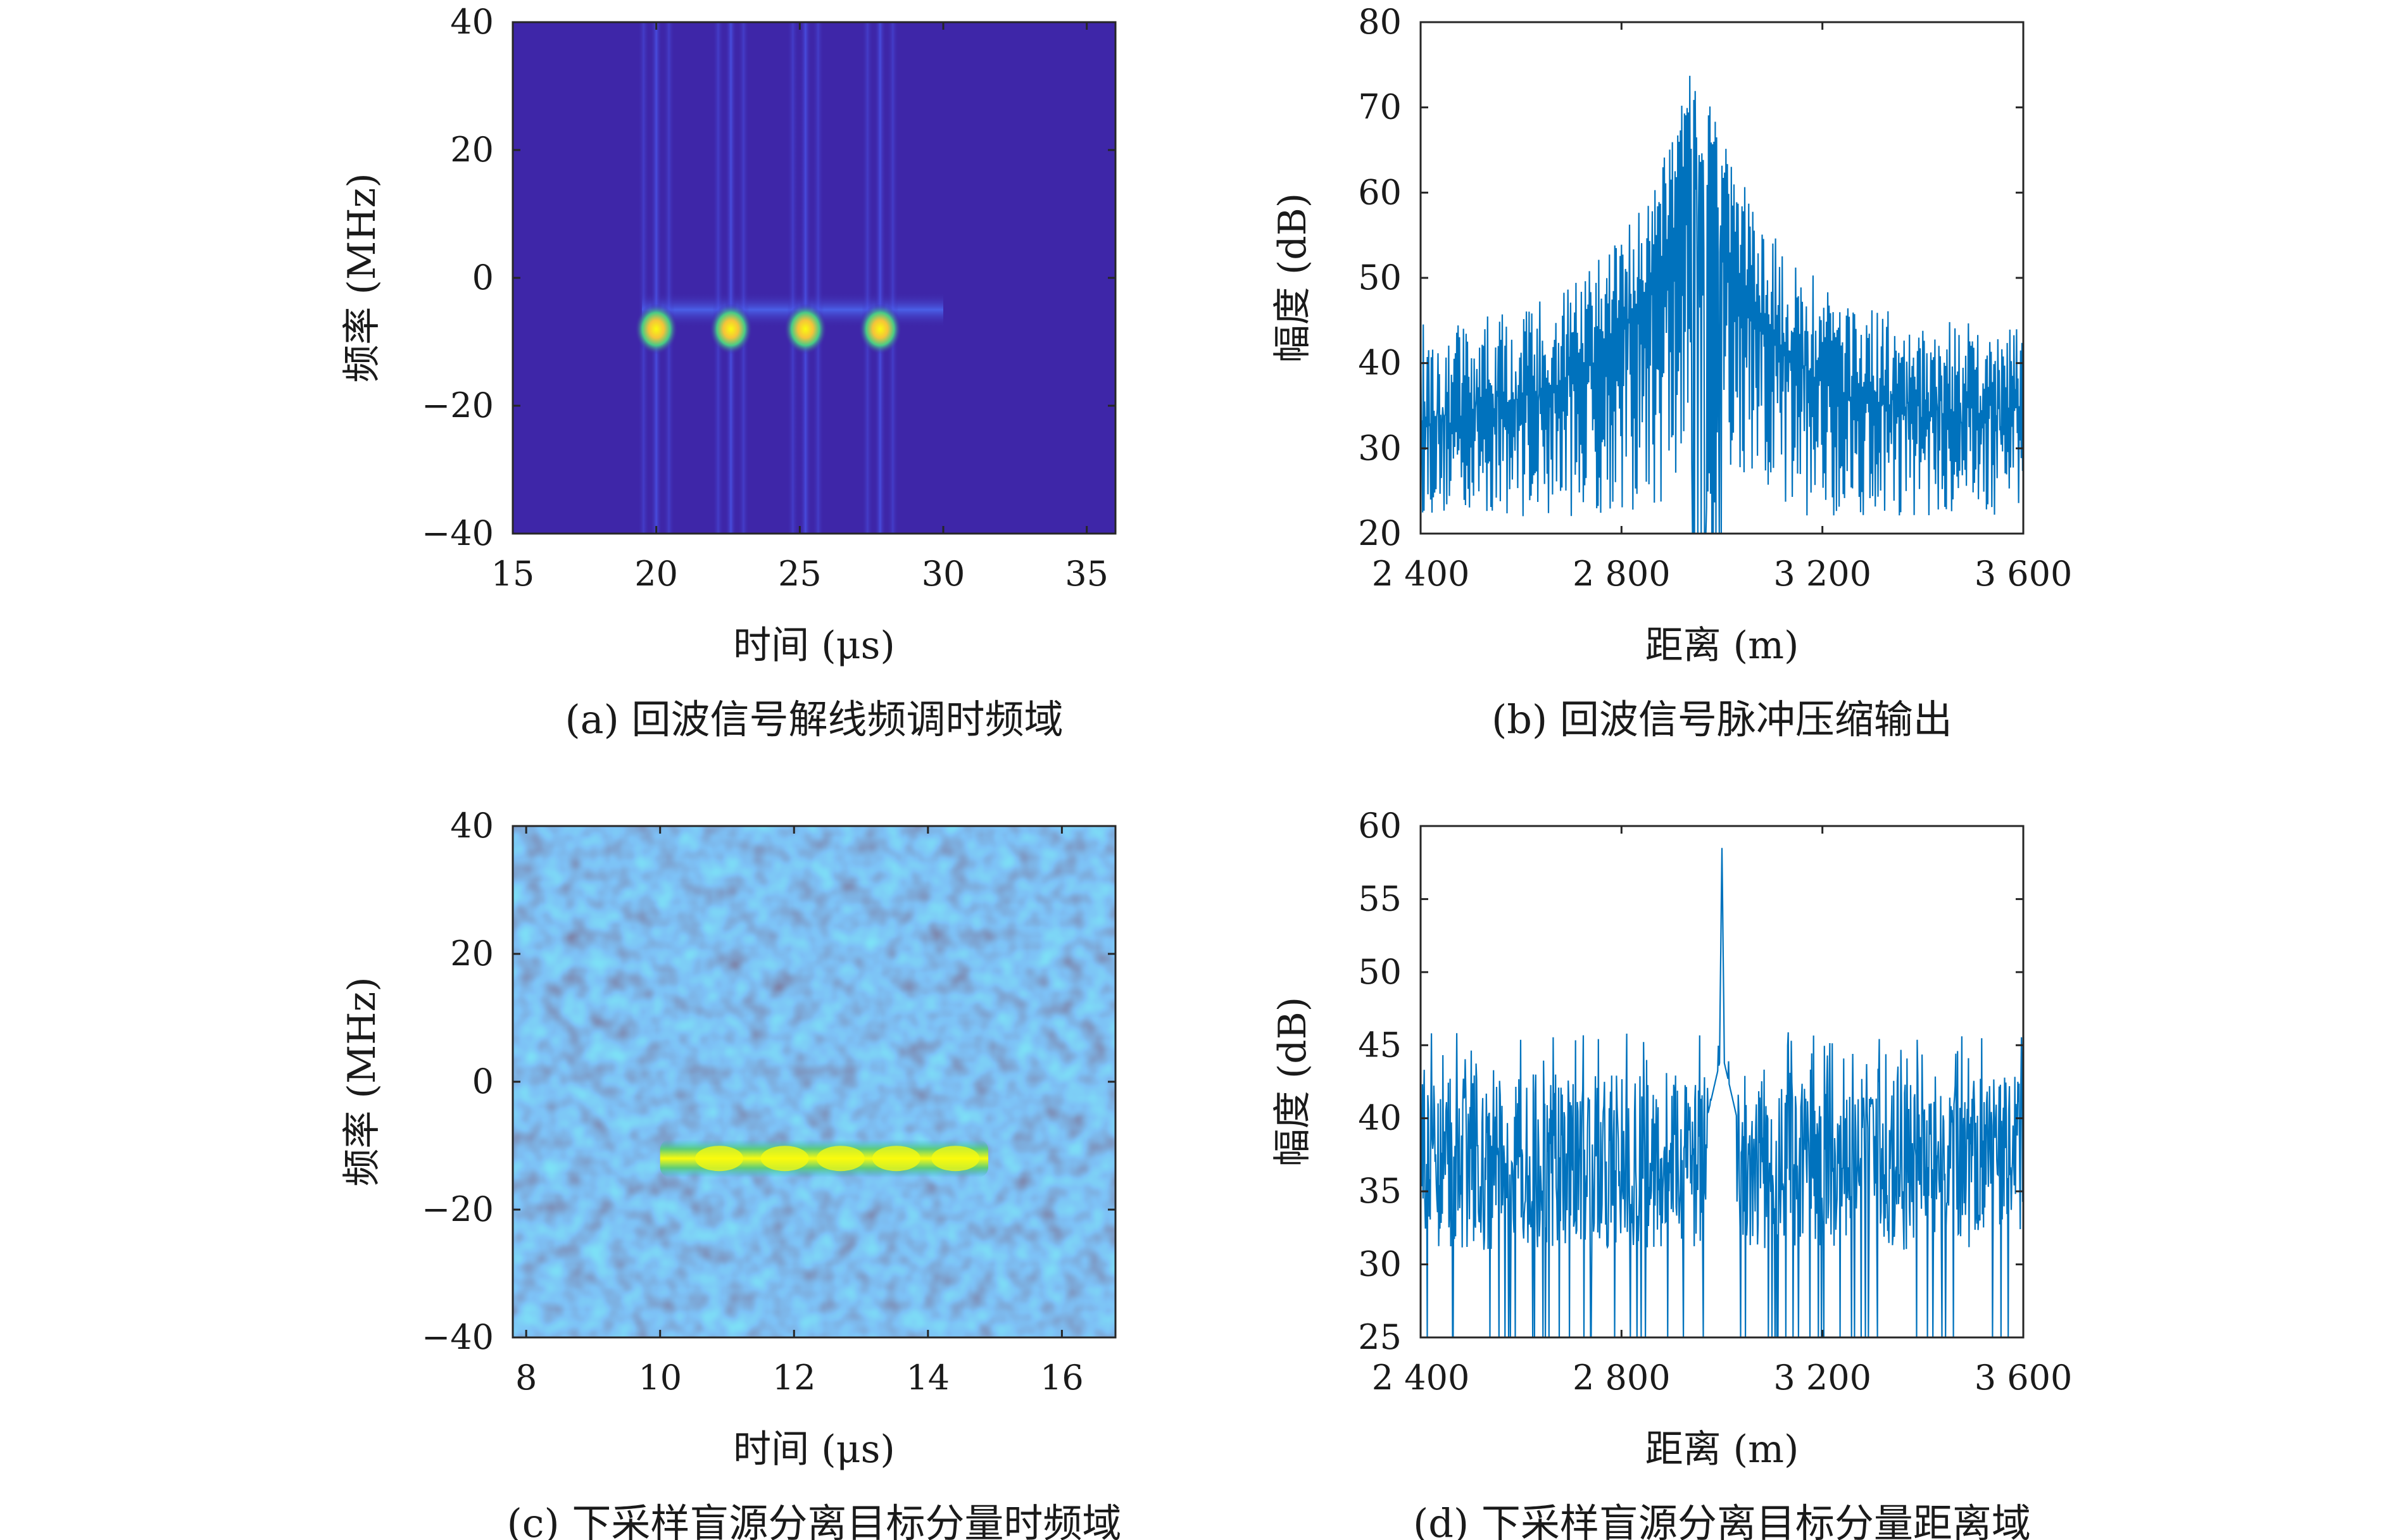 This screenshot has width=2393, height=1540. What do you see at coordinates (814, 645) in the screenshot?
I see `xlabel-a: 时间 (μs)` at bounding box center [814, 645].